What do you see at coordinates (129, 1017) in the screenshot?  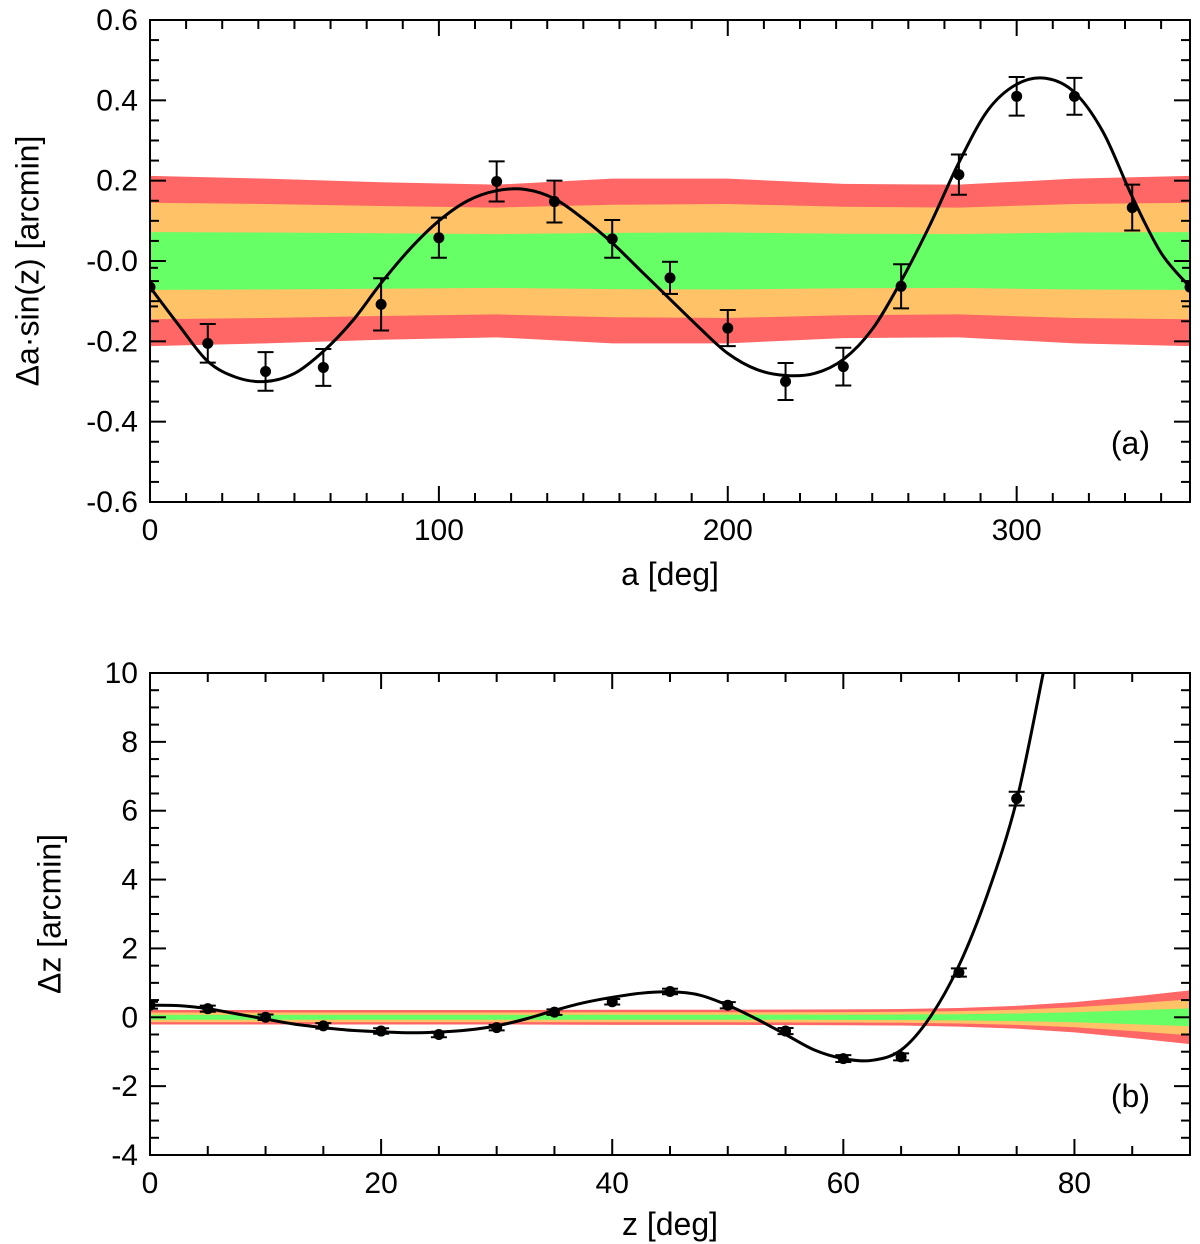 I see `y-tick-label: 0` at bounding box center [129, 1017].